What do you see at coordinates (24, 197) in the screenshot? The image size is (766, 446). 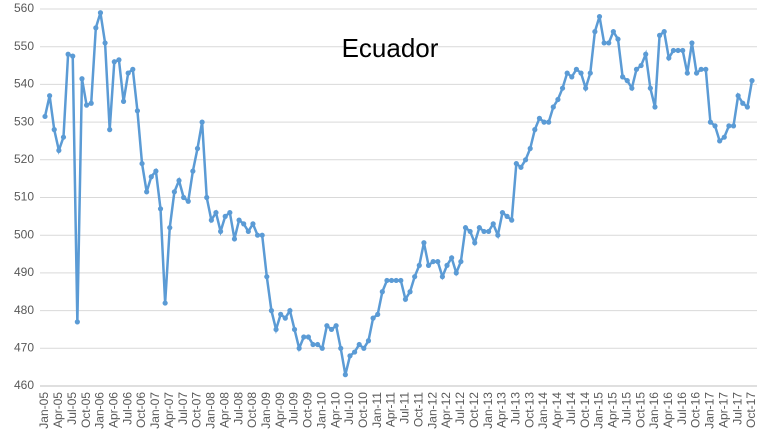 I see `y-tick-label: 510` at bounding box center [24, 197].